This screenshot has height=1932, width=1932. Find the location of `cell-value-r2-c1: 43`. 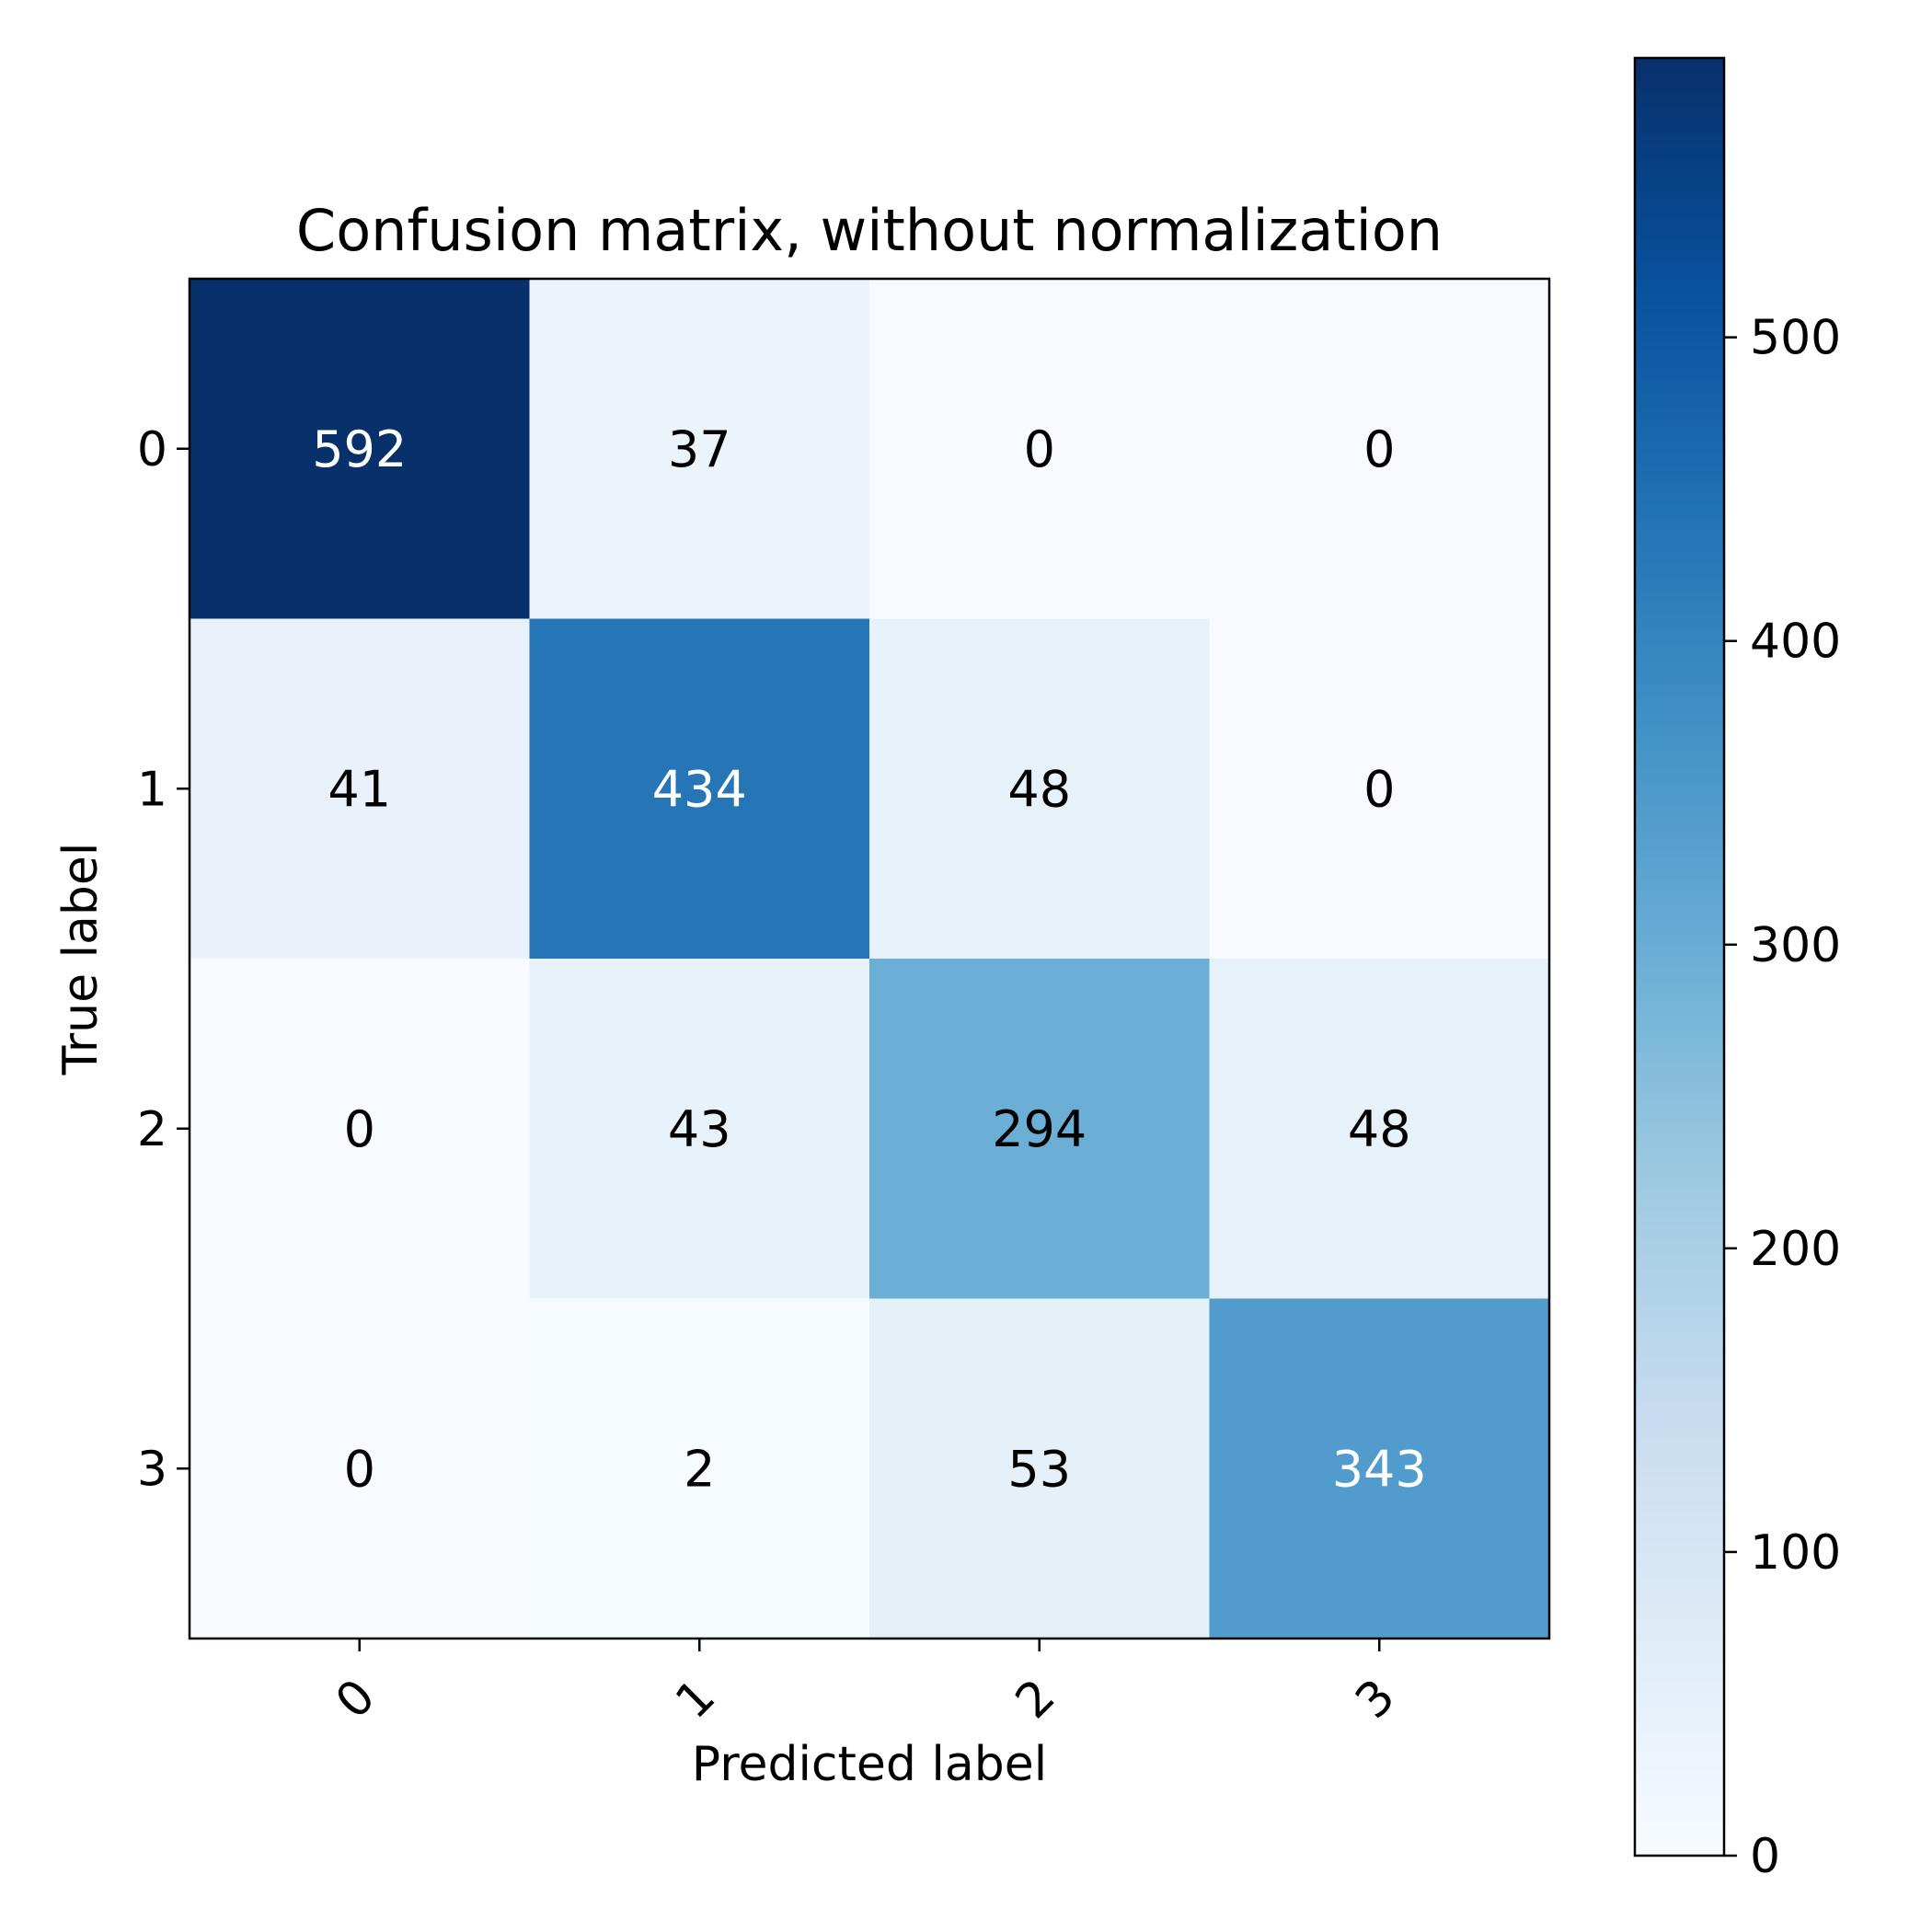

cell-value-r2-c1: 43 is located at coordinates (699, 1129).